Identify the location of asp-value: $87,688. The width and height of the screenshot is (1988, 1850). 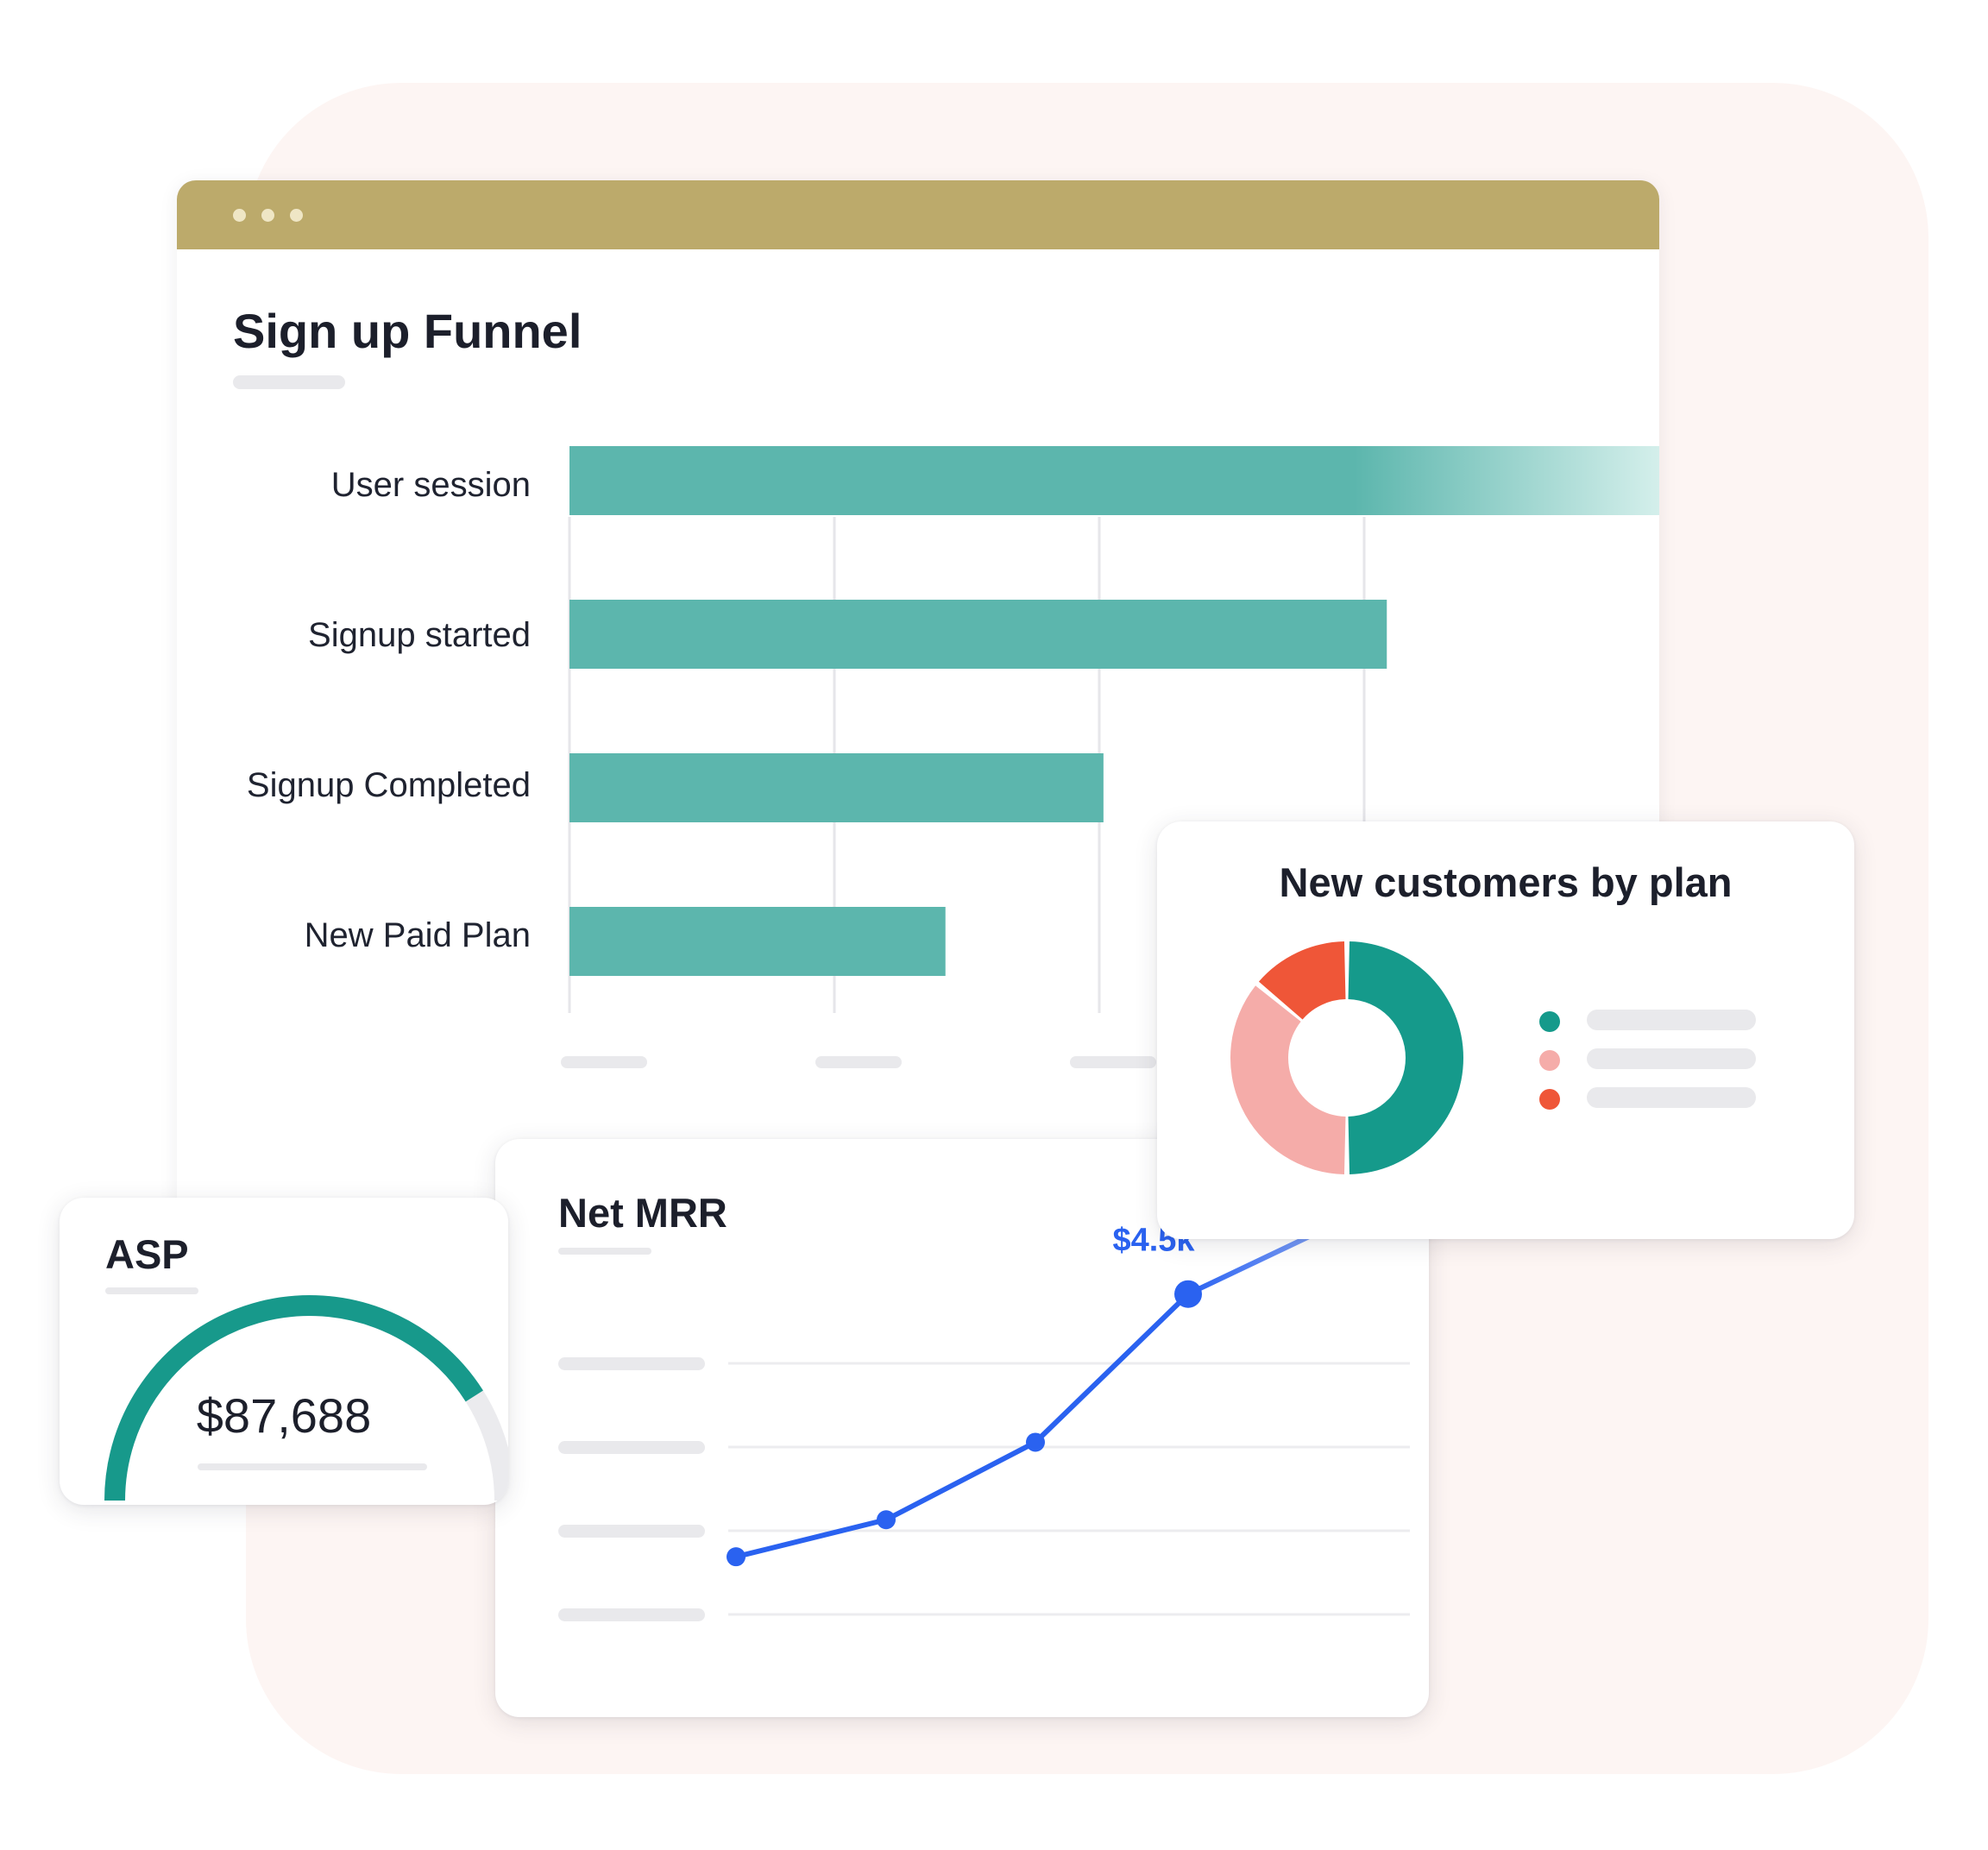
(284, 1415).